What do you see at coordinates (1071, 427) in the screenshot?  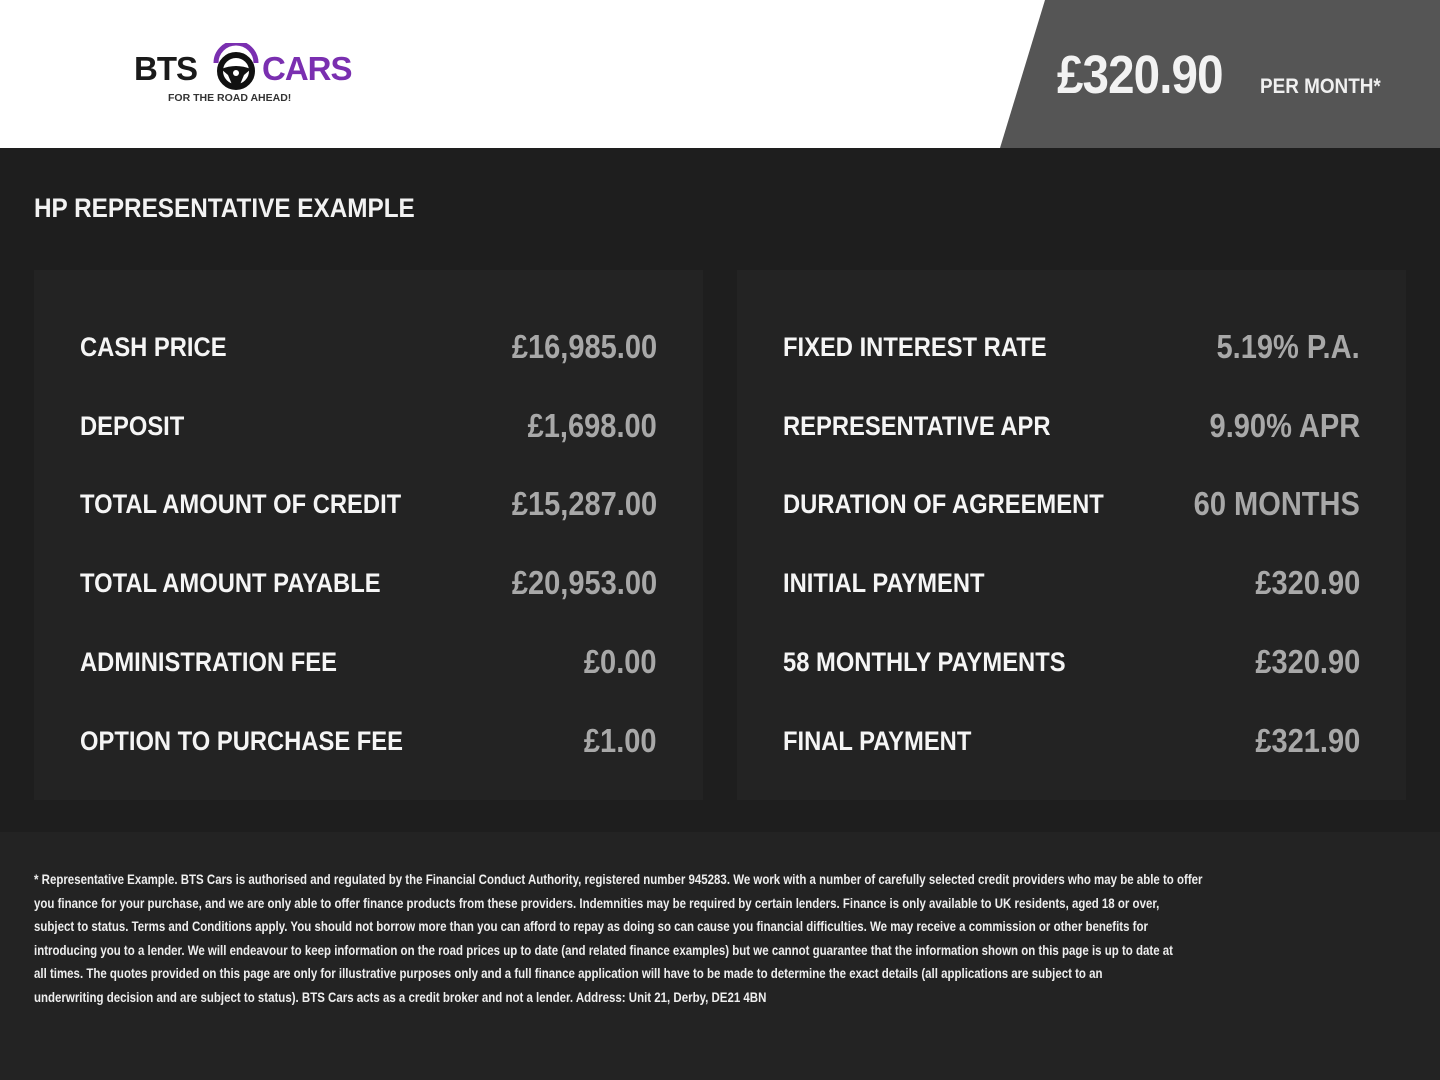 I see `finance-row: REPRESENTATIVE APR 9.90% APR` at bounding box center [1071, 427].